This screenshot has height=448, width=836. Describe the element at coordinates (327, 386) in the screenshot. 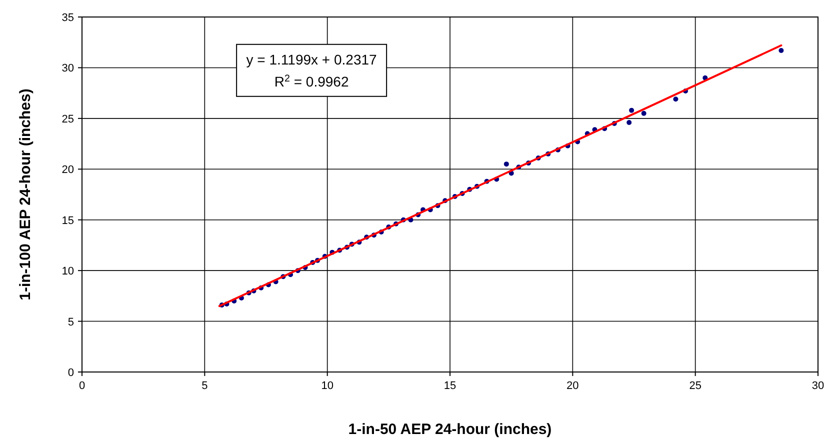

I see `x-tick-label: 10` at that location.